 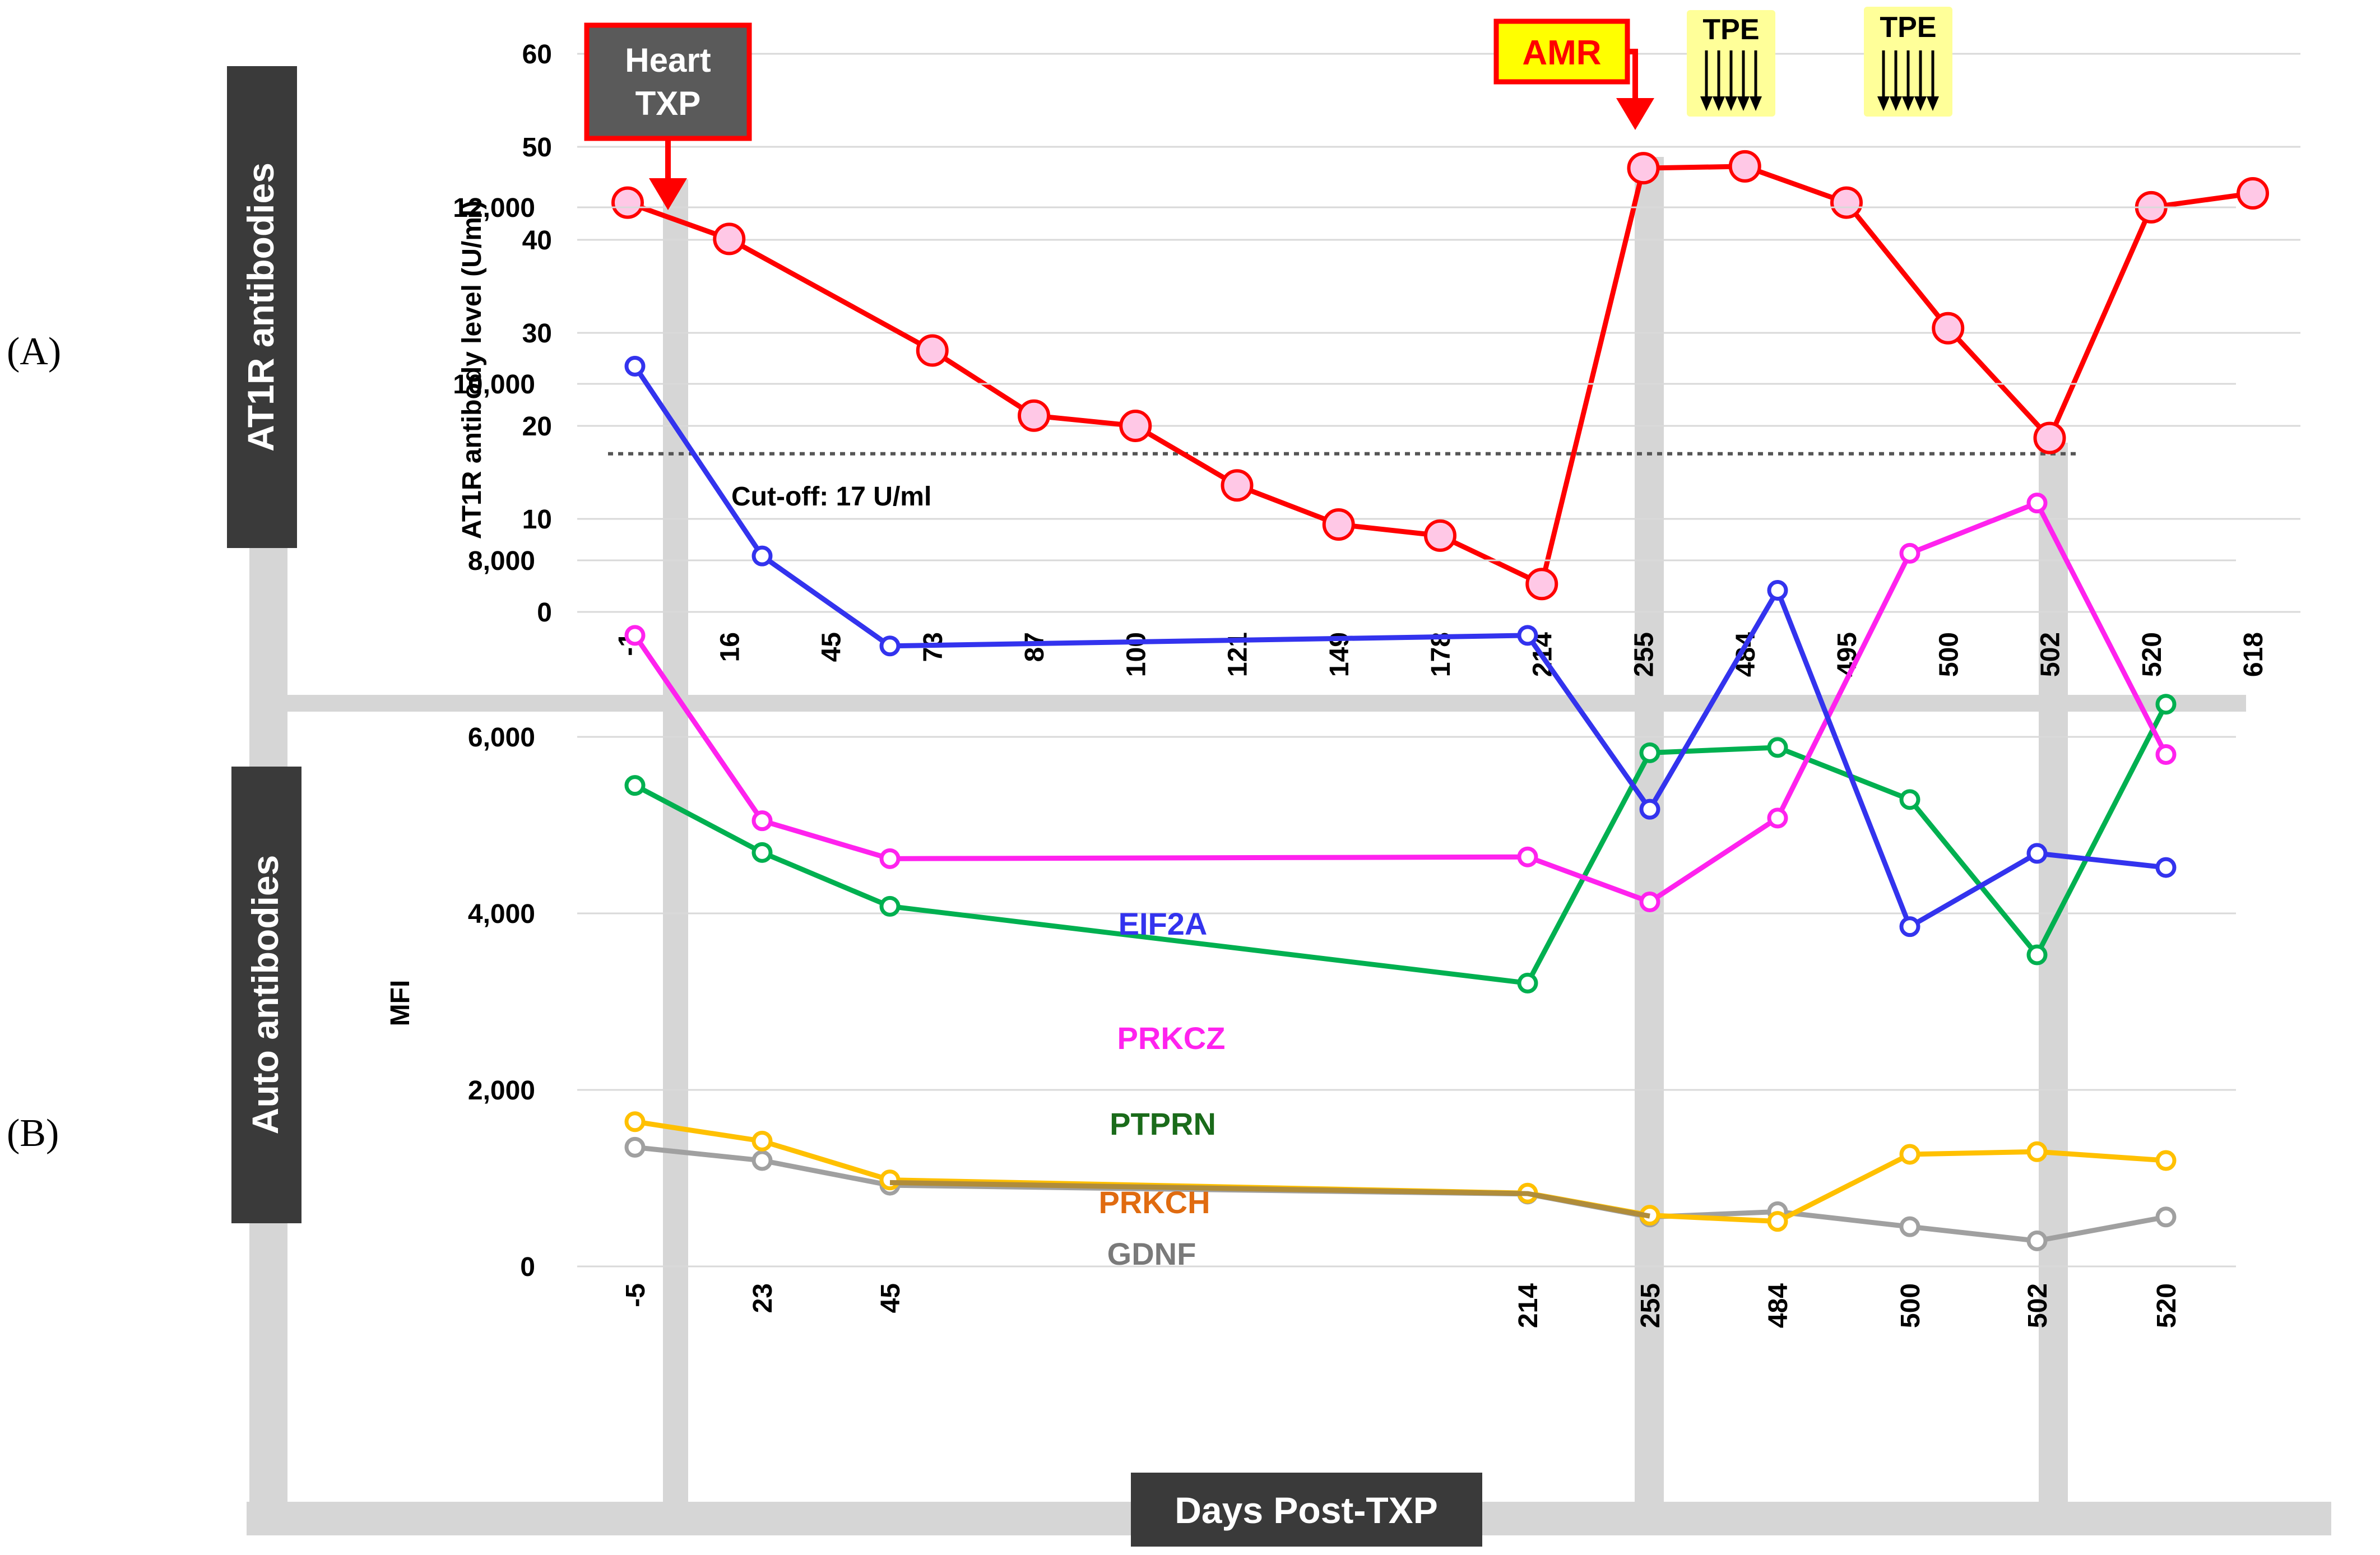 What do you see at coordinates (668, 194) in the screenshot?
I see `heart-txp-arrow-head` at bounding box center [668, 194].